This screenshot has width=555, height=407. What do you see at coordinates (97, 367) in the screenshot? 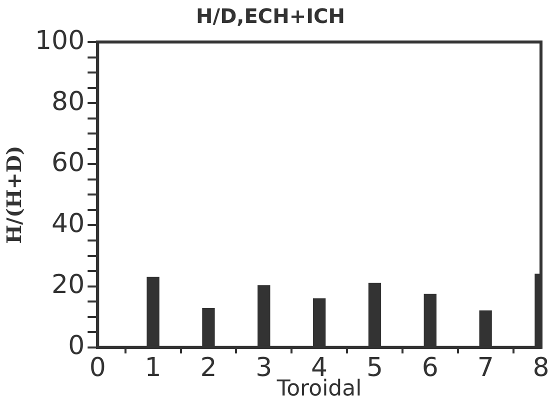
I see `x-tick-label: 0` at bounding box center [97, 367].